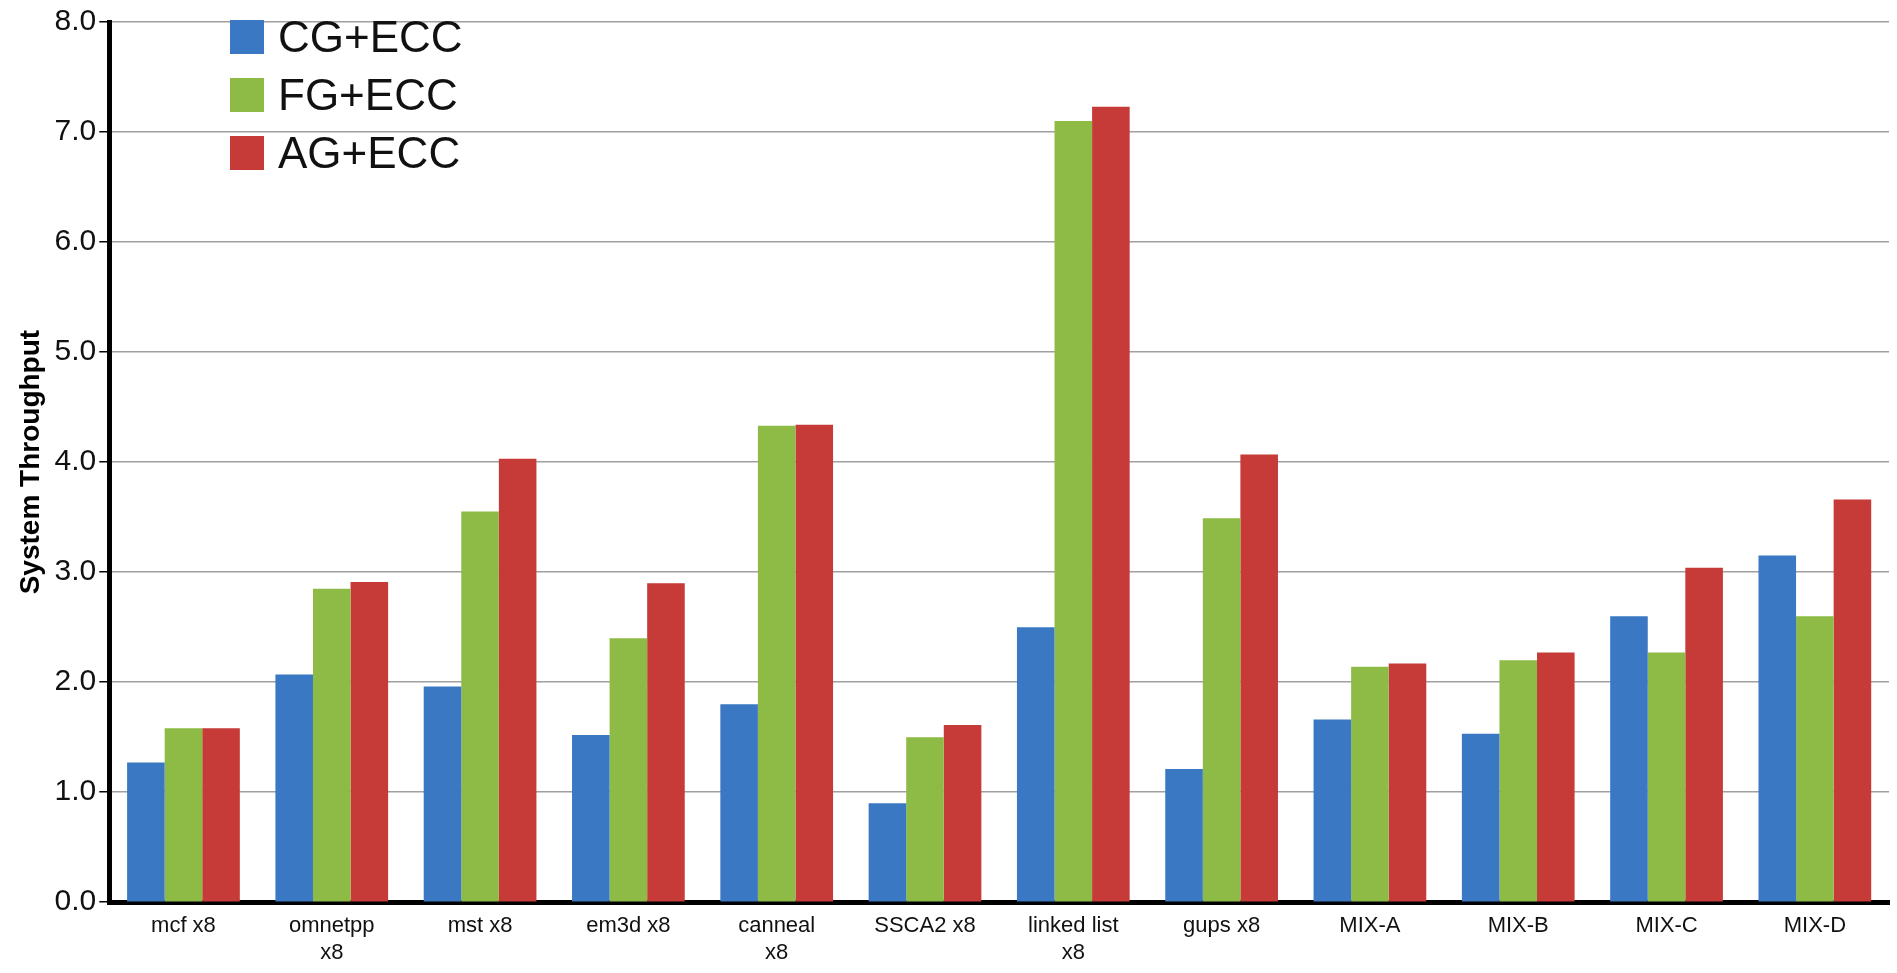 The height and width of the screenshot is (973, 1897). I want to click on x-tick-label: canneal x8, so click(777, 938).